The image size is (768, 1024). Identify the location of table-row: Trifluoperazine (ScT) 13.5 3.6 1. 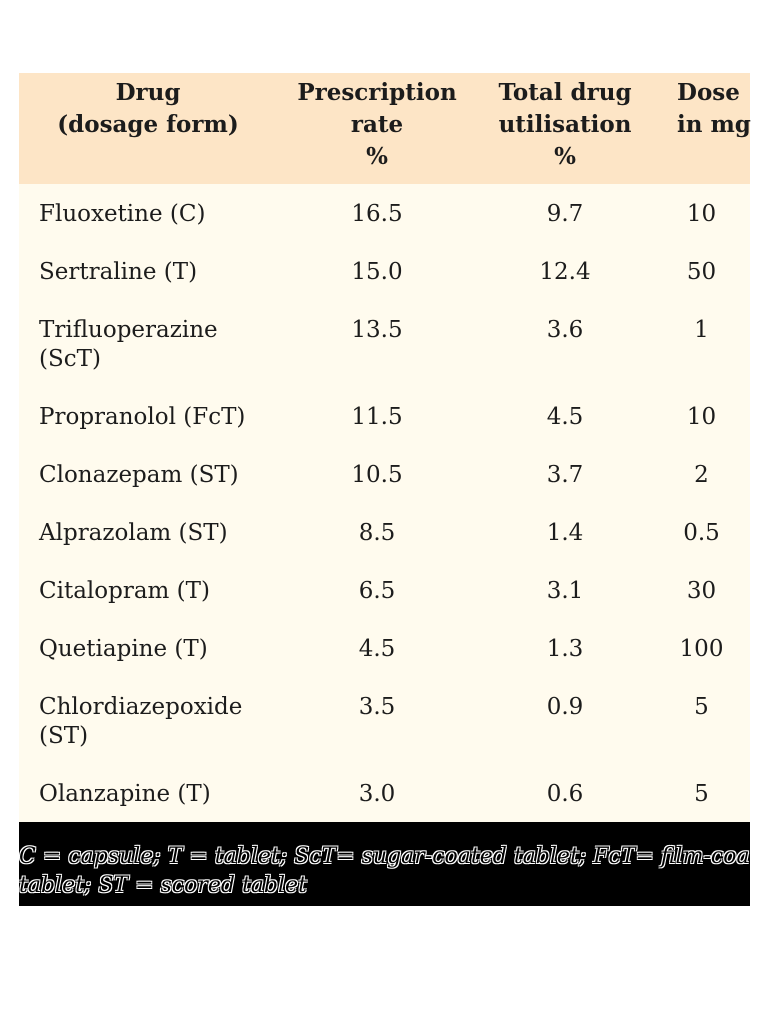
(384, 359).